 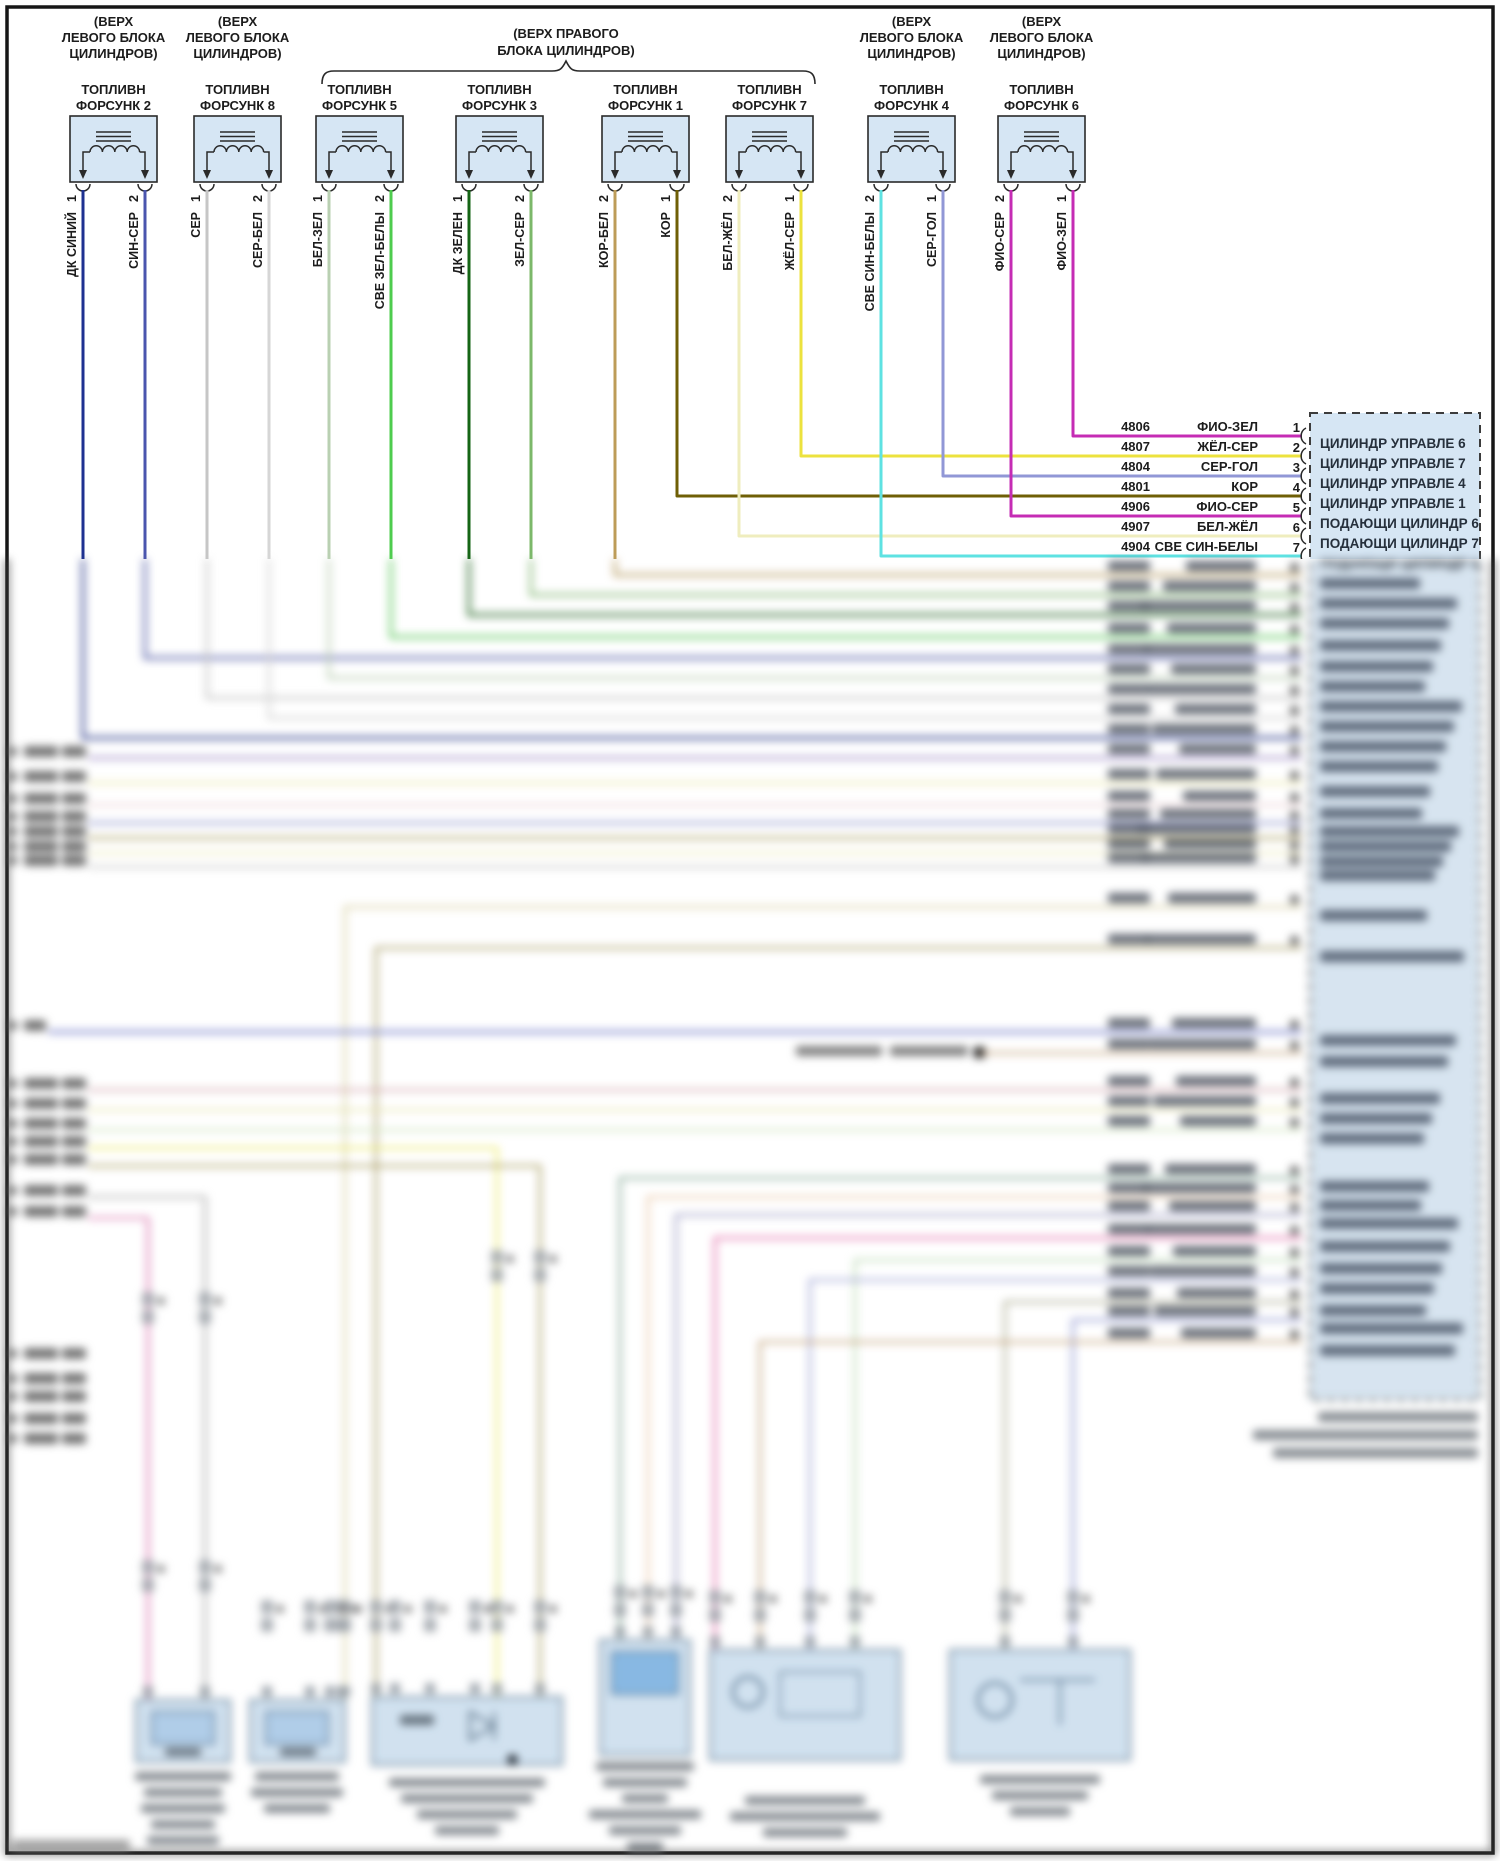 I want to click on wire-label: ДК СИНИЙ, so click(x=71, y=244).